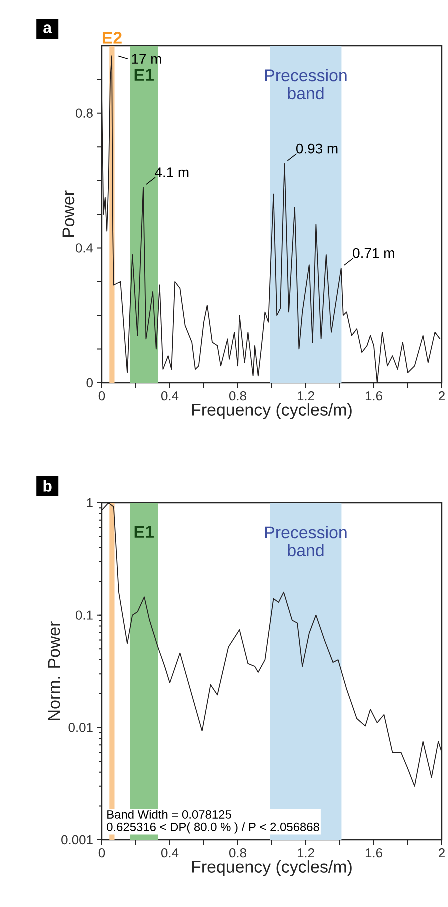  What do you see at coordinates (54, 671) in the screenshot?
I see `y-axis-title: Norm. Power` at bounding box center [54, 671].